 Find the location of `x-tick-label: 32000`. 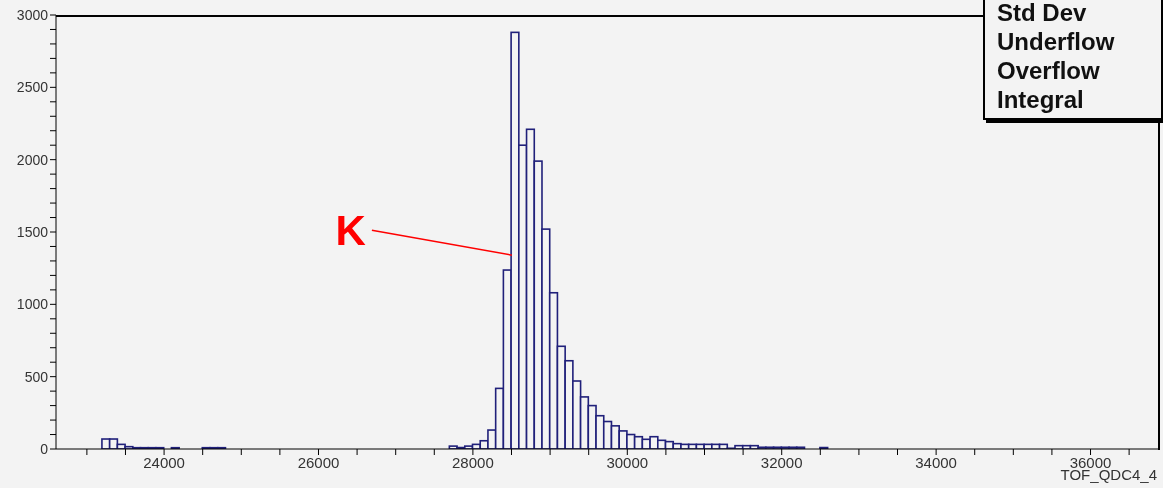

x-tick-label: 32000 is located at coordinates (781, 462).